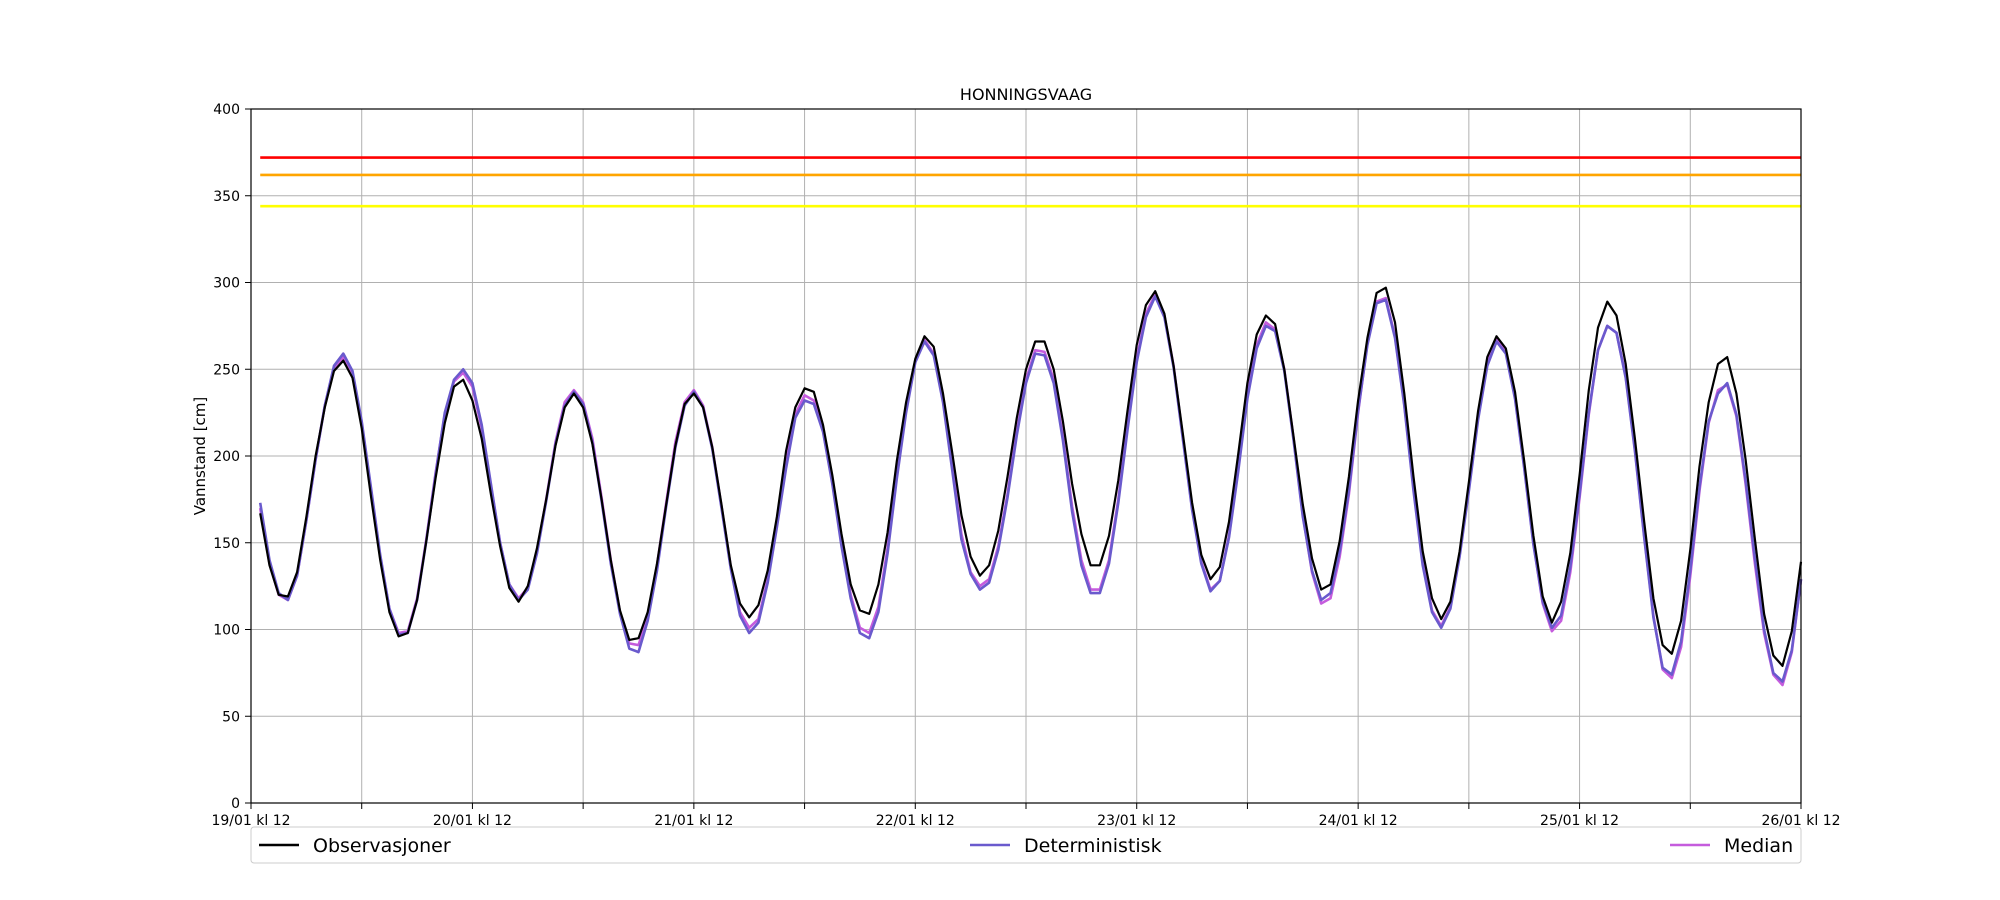  Describe the element at coordinates (472, 821) in the screenshot. I see `x-tick-label: 20/01 kl 12` at that location.